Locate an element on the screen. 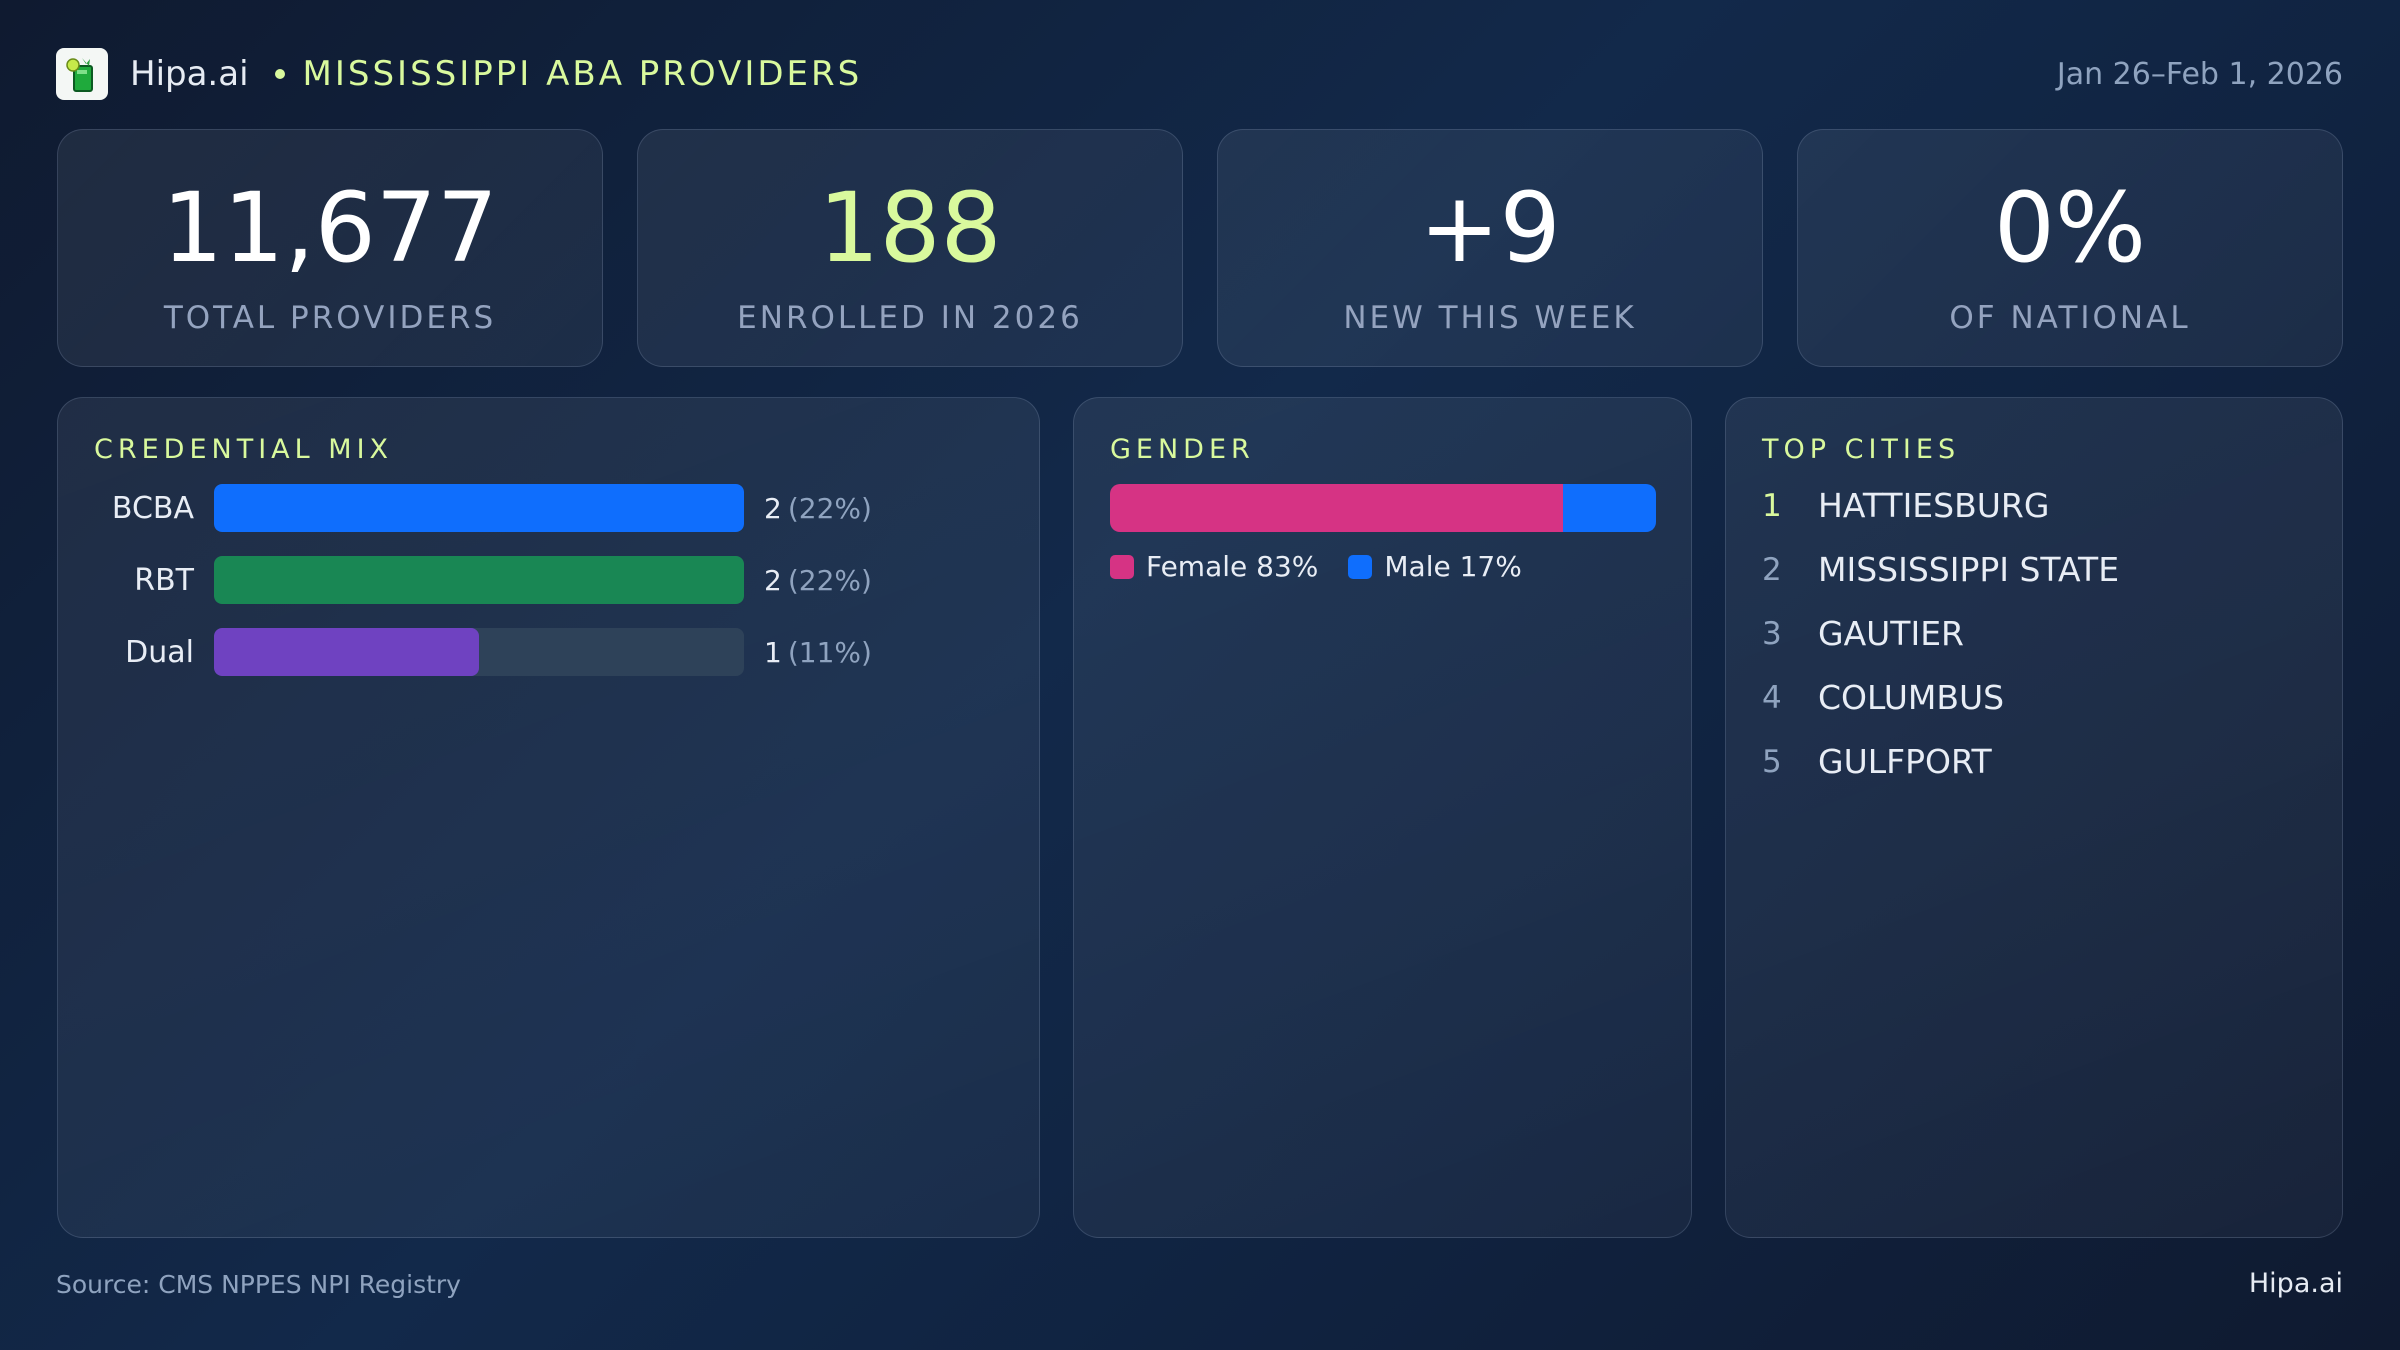 The image size is (2400, 1350). gender-segment-female is located at coordinates (1337, 508).